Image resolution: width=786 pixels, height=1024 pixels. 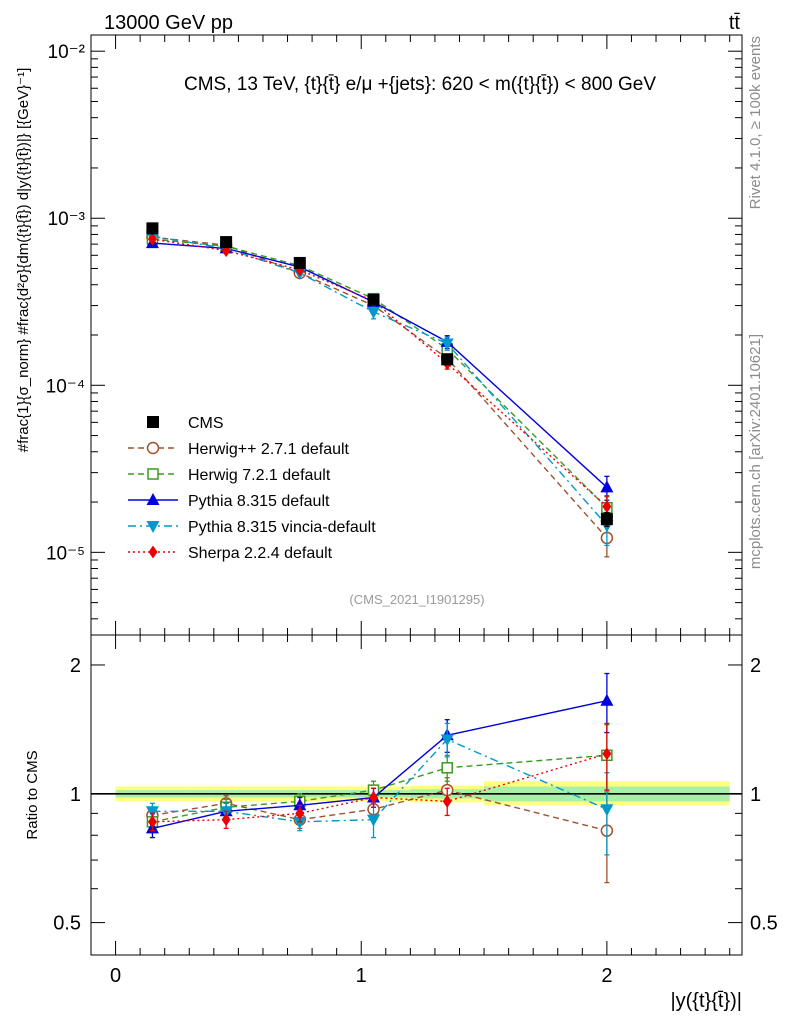 What do you see at coordinates (416, 599) in the screenshot?
I see `analysis-tag: (CMS_2021_I1901295)` at bounding box center [416, 599].